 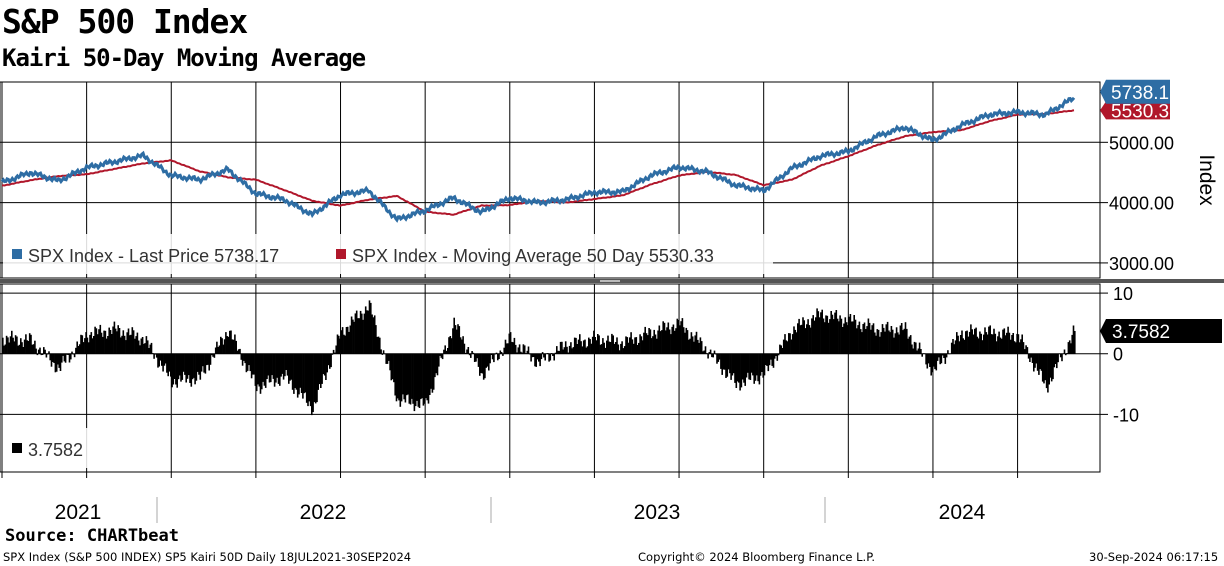 What do you see at coordinates (657, 512) in the screenshot?
I see `x-year-label-2023: 2023` at bounding box center [657, 512].